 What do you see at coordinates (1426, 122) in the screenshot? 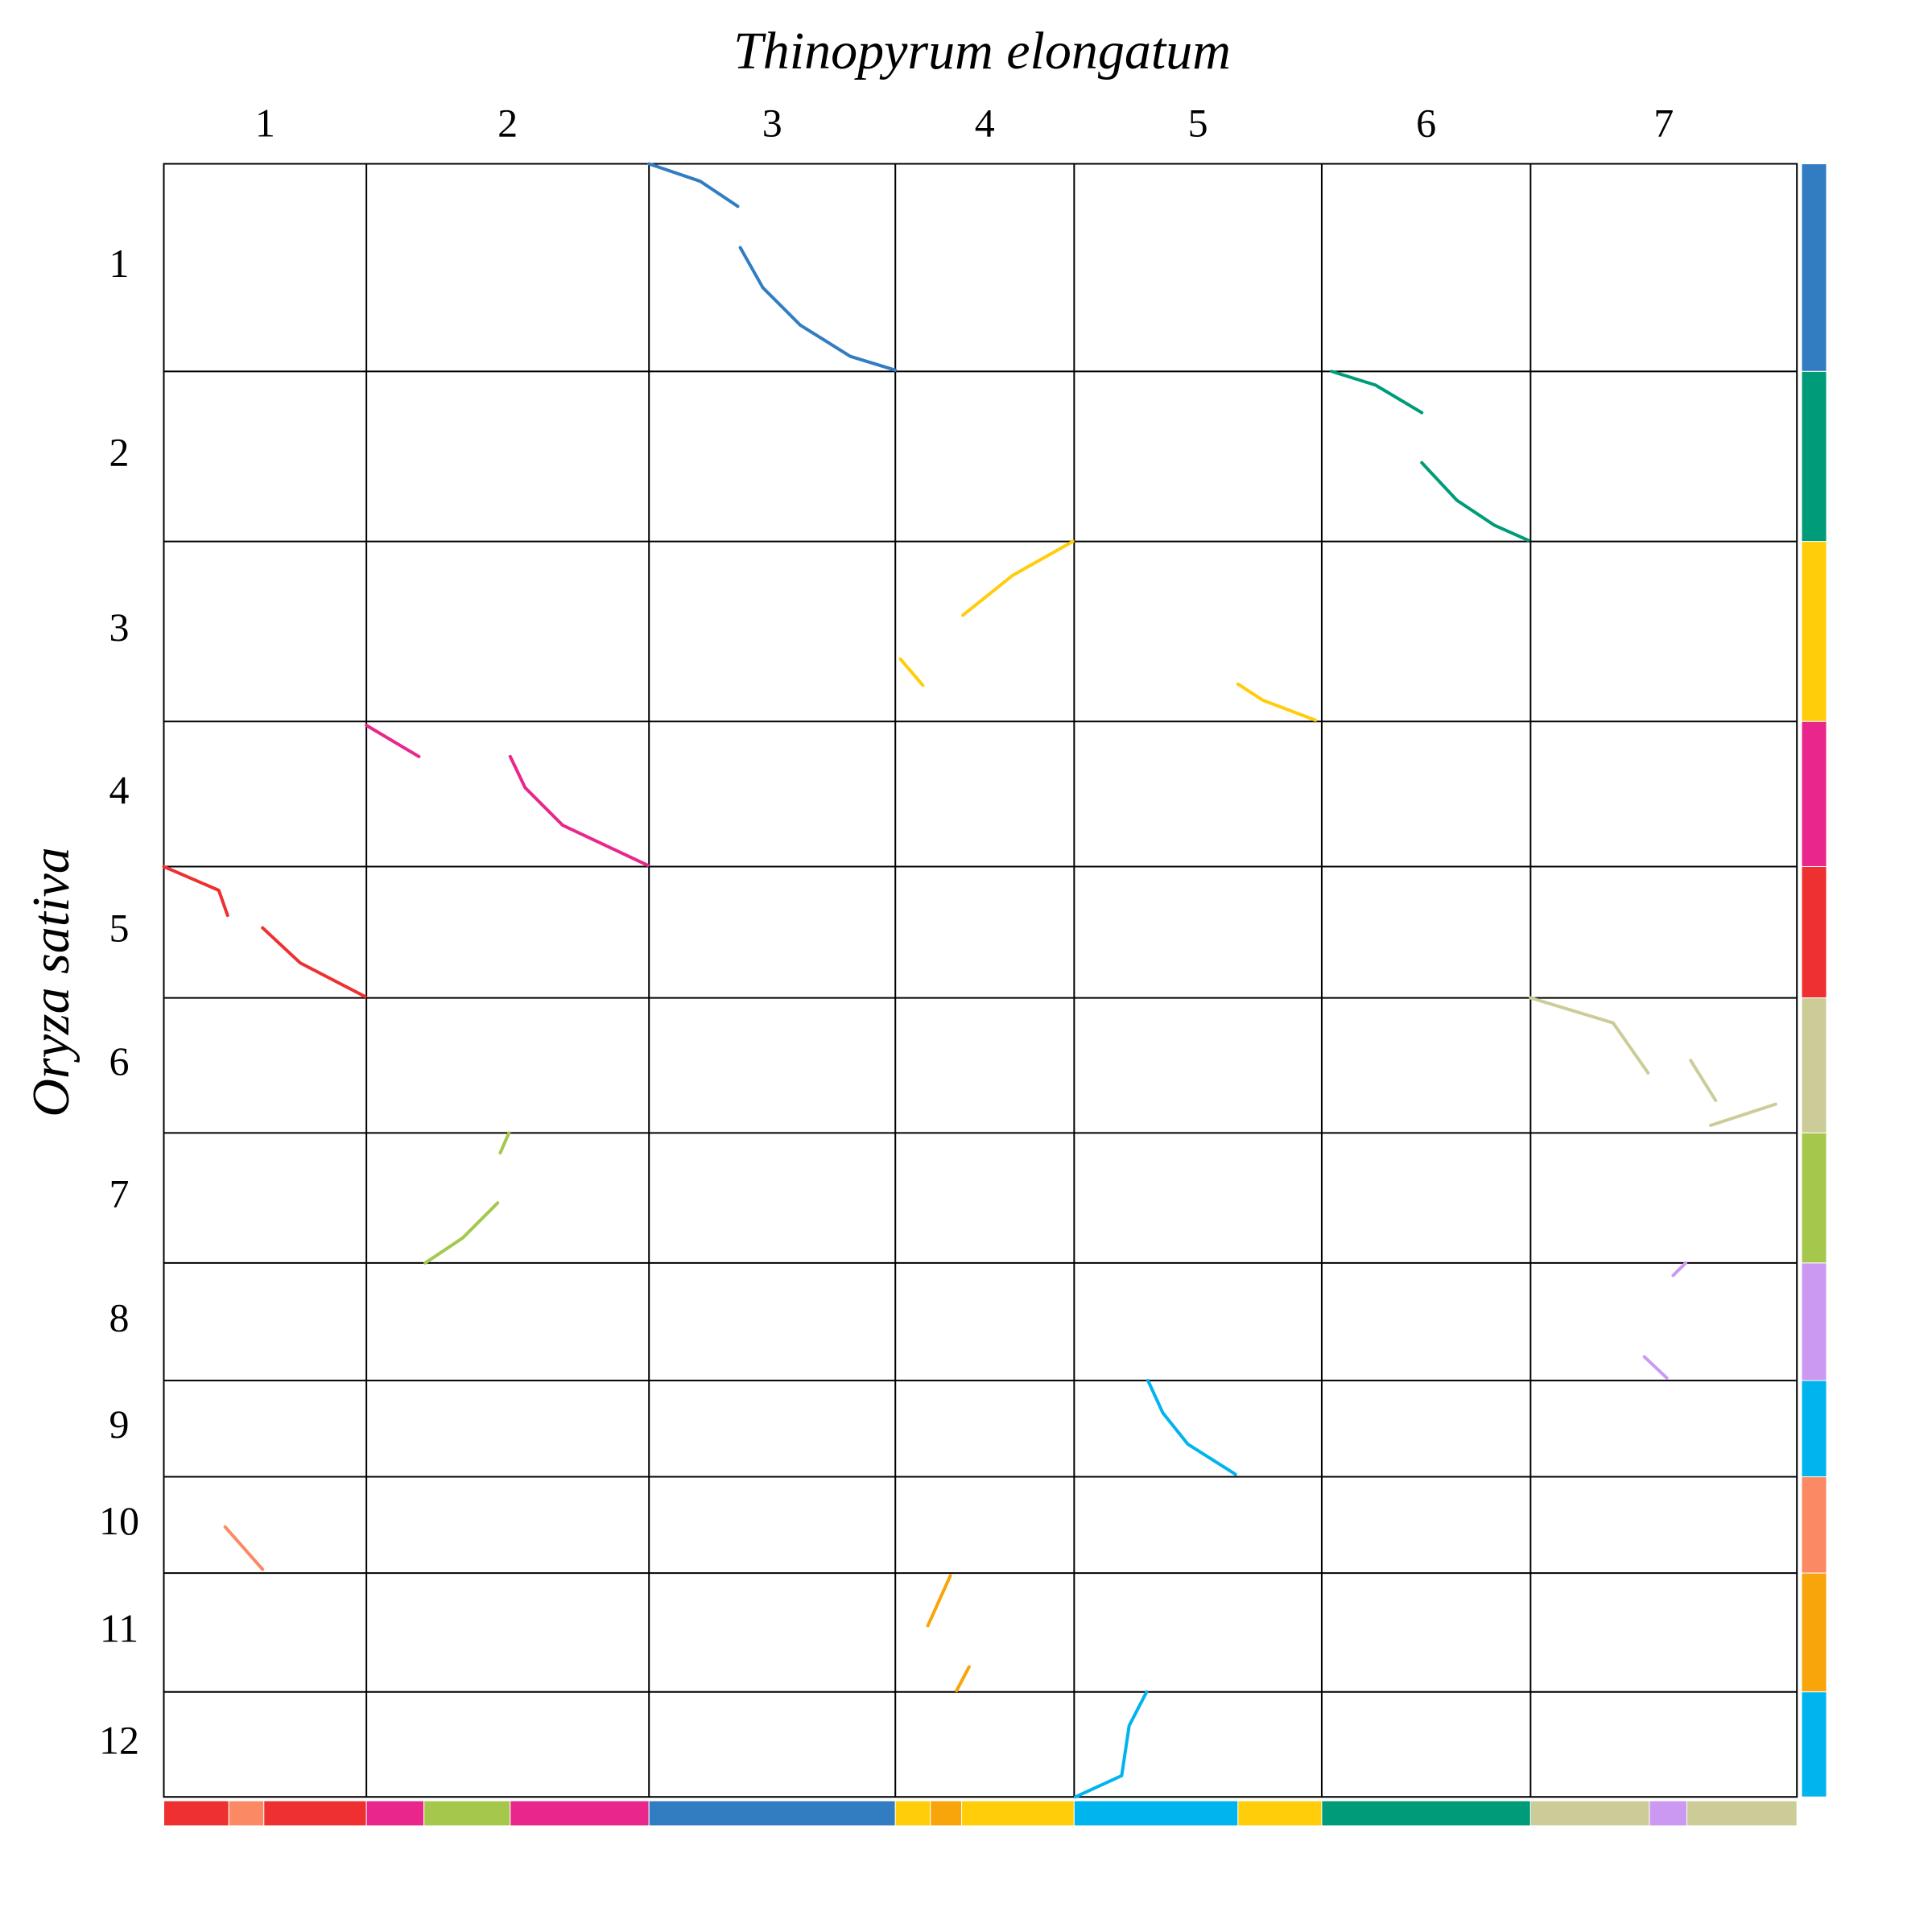
I see `column-label: 6` at bounding box center [1426, 122].